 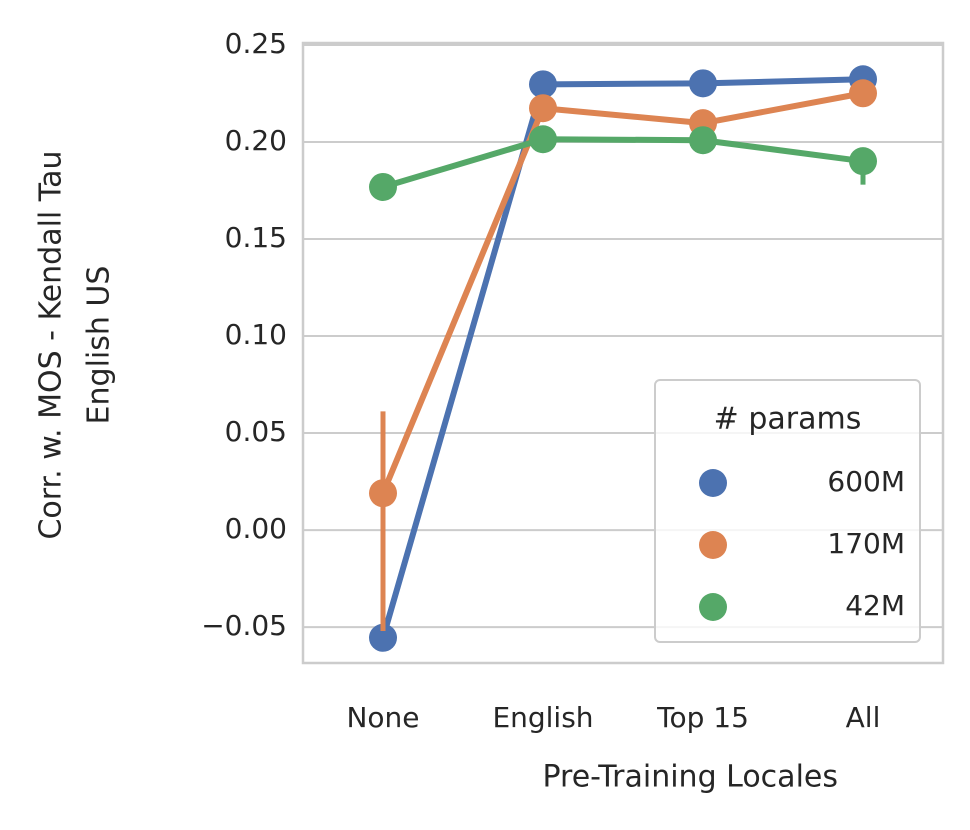 I want to click on y-axis-label: English US, so click(x=99, y=345).